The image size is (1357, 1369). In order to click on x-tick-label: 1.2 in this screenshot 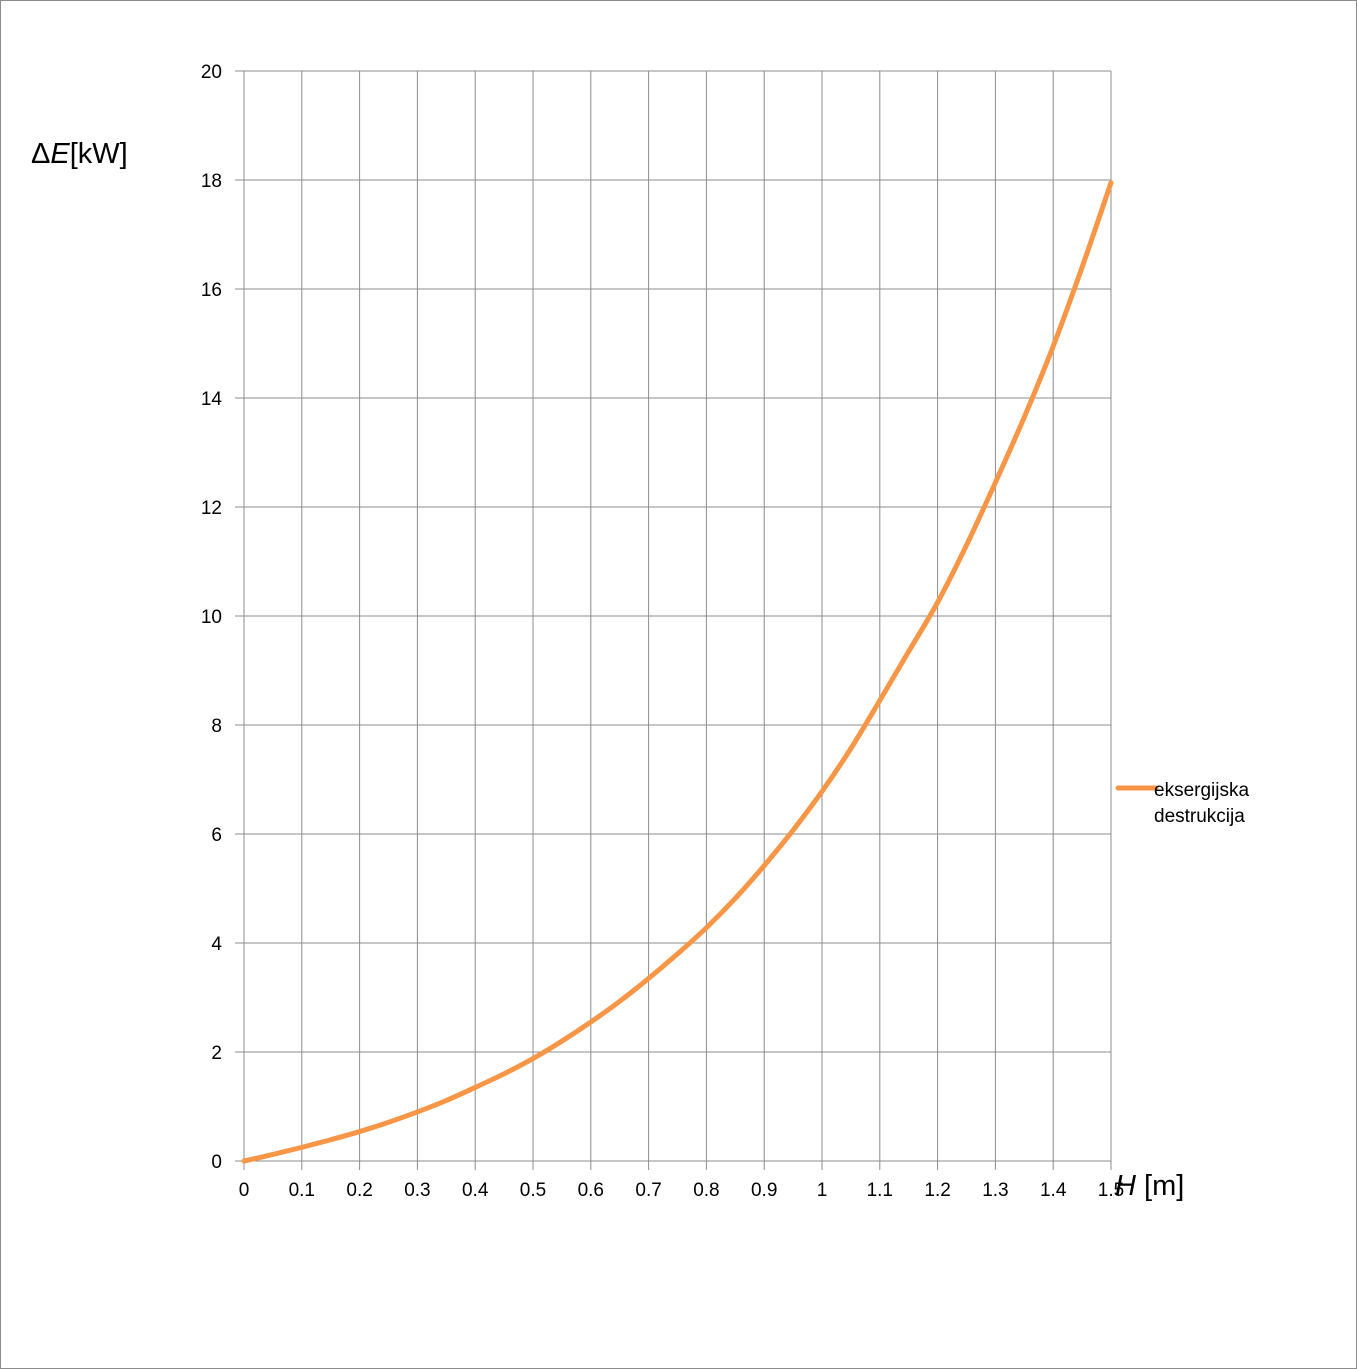, I will do `click(937, 1190)`.